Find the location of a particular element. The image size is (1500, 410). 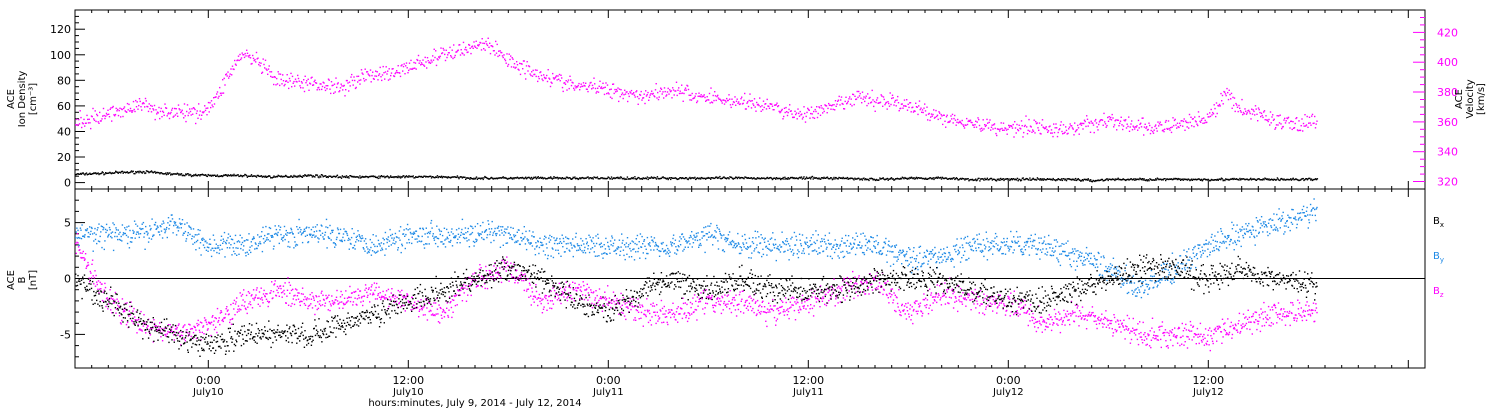

left-y-tick-label: 40 is located at coordinates (64, 132).